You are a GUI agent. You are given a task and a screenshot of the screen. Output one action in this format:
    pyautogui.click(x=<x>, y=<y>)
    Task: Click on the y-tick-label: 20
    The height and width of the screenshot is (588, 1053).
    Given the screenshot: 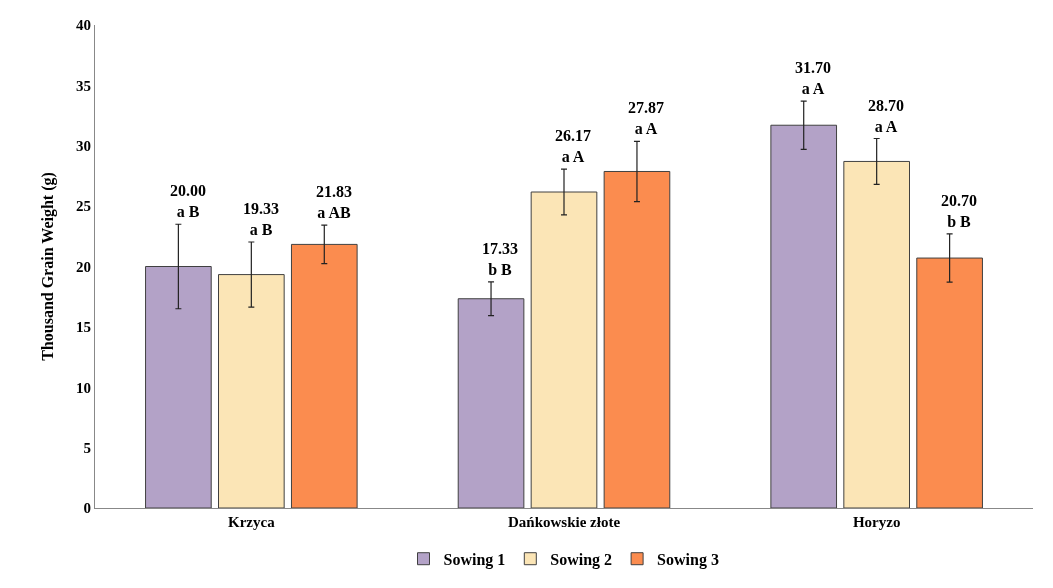 What is the action you would take?
    pyautogui.click(x=83, y=266)
    